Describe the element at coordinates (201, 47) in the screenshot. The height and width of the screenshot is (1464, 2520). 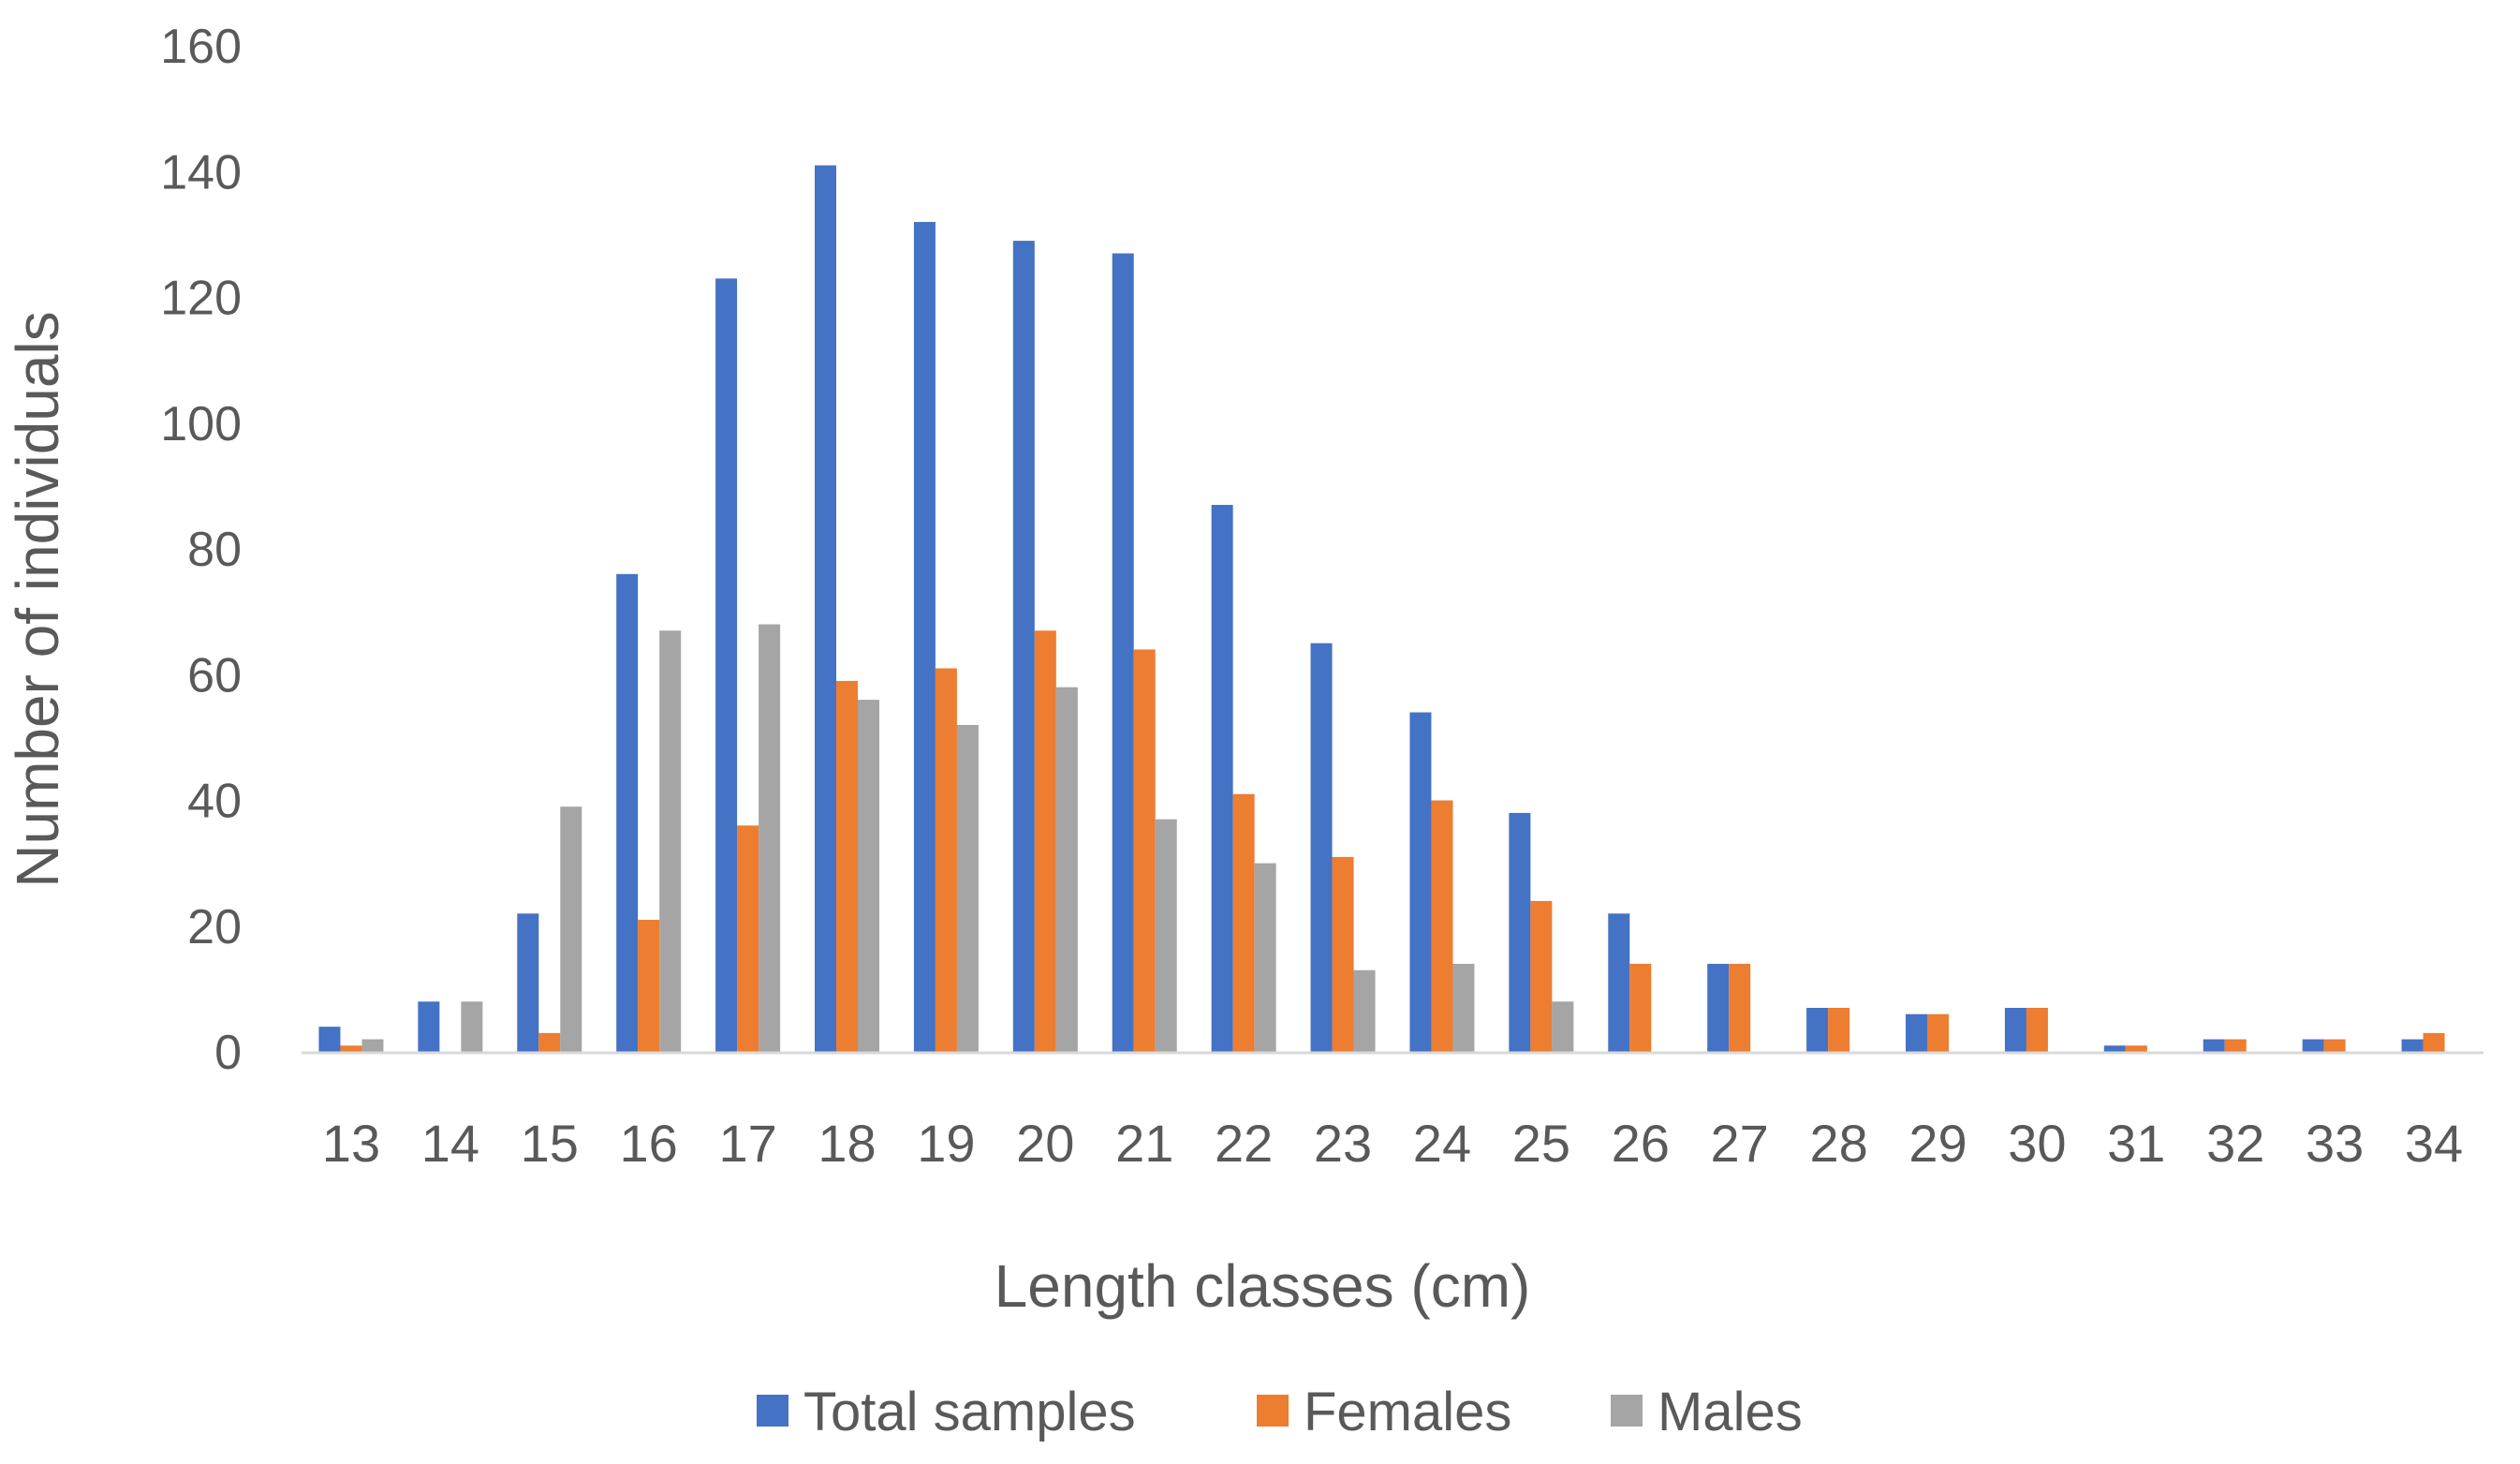
I see `y-tick-label: 160` at that location.